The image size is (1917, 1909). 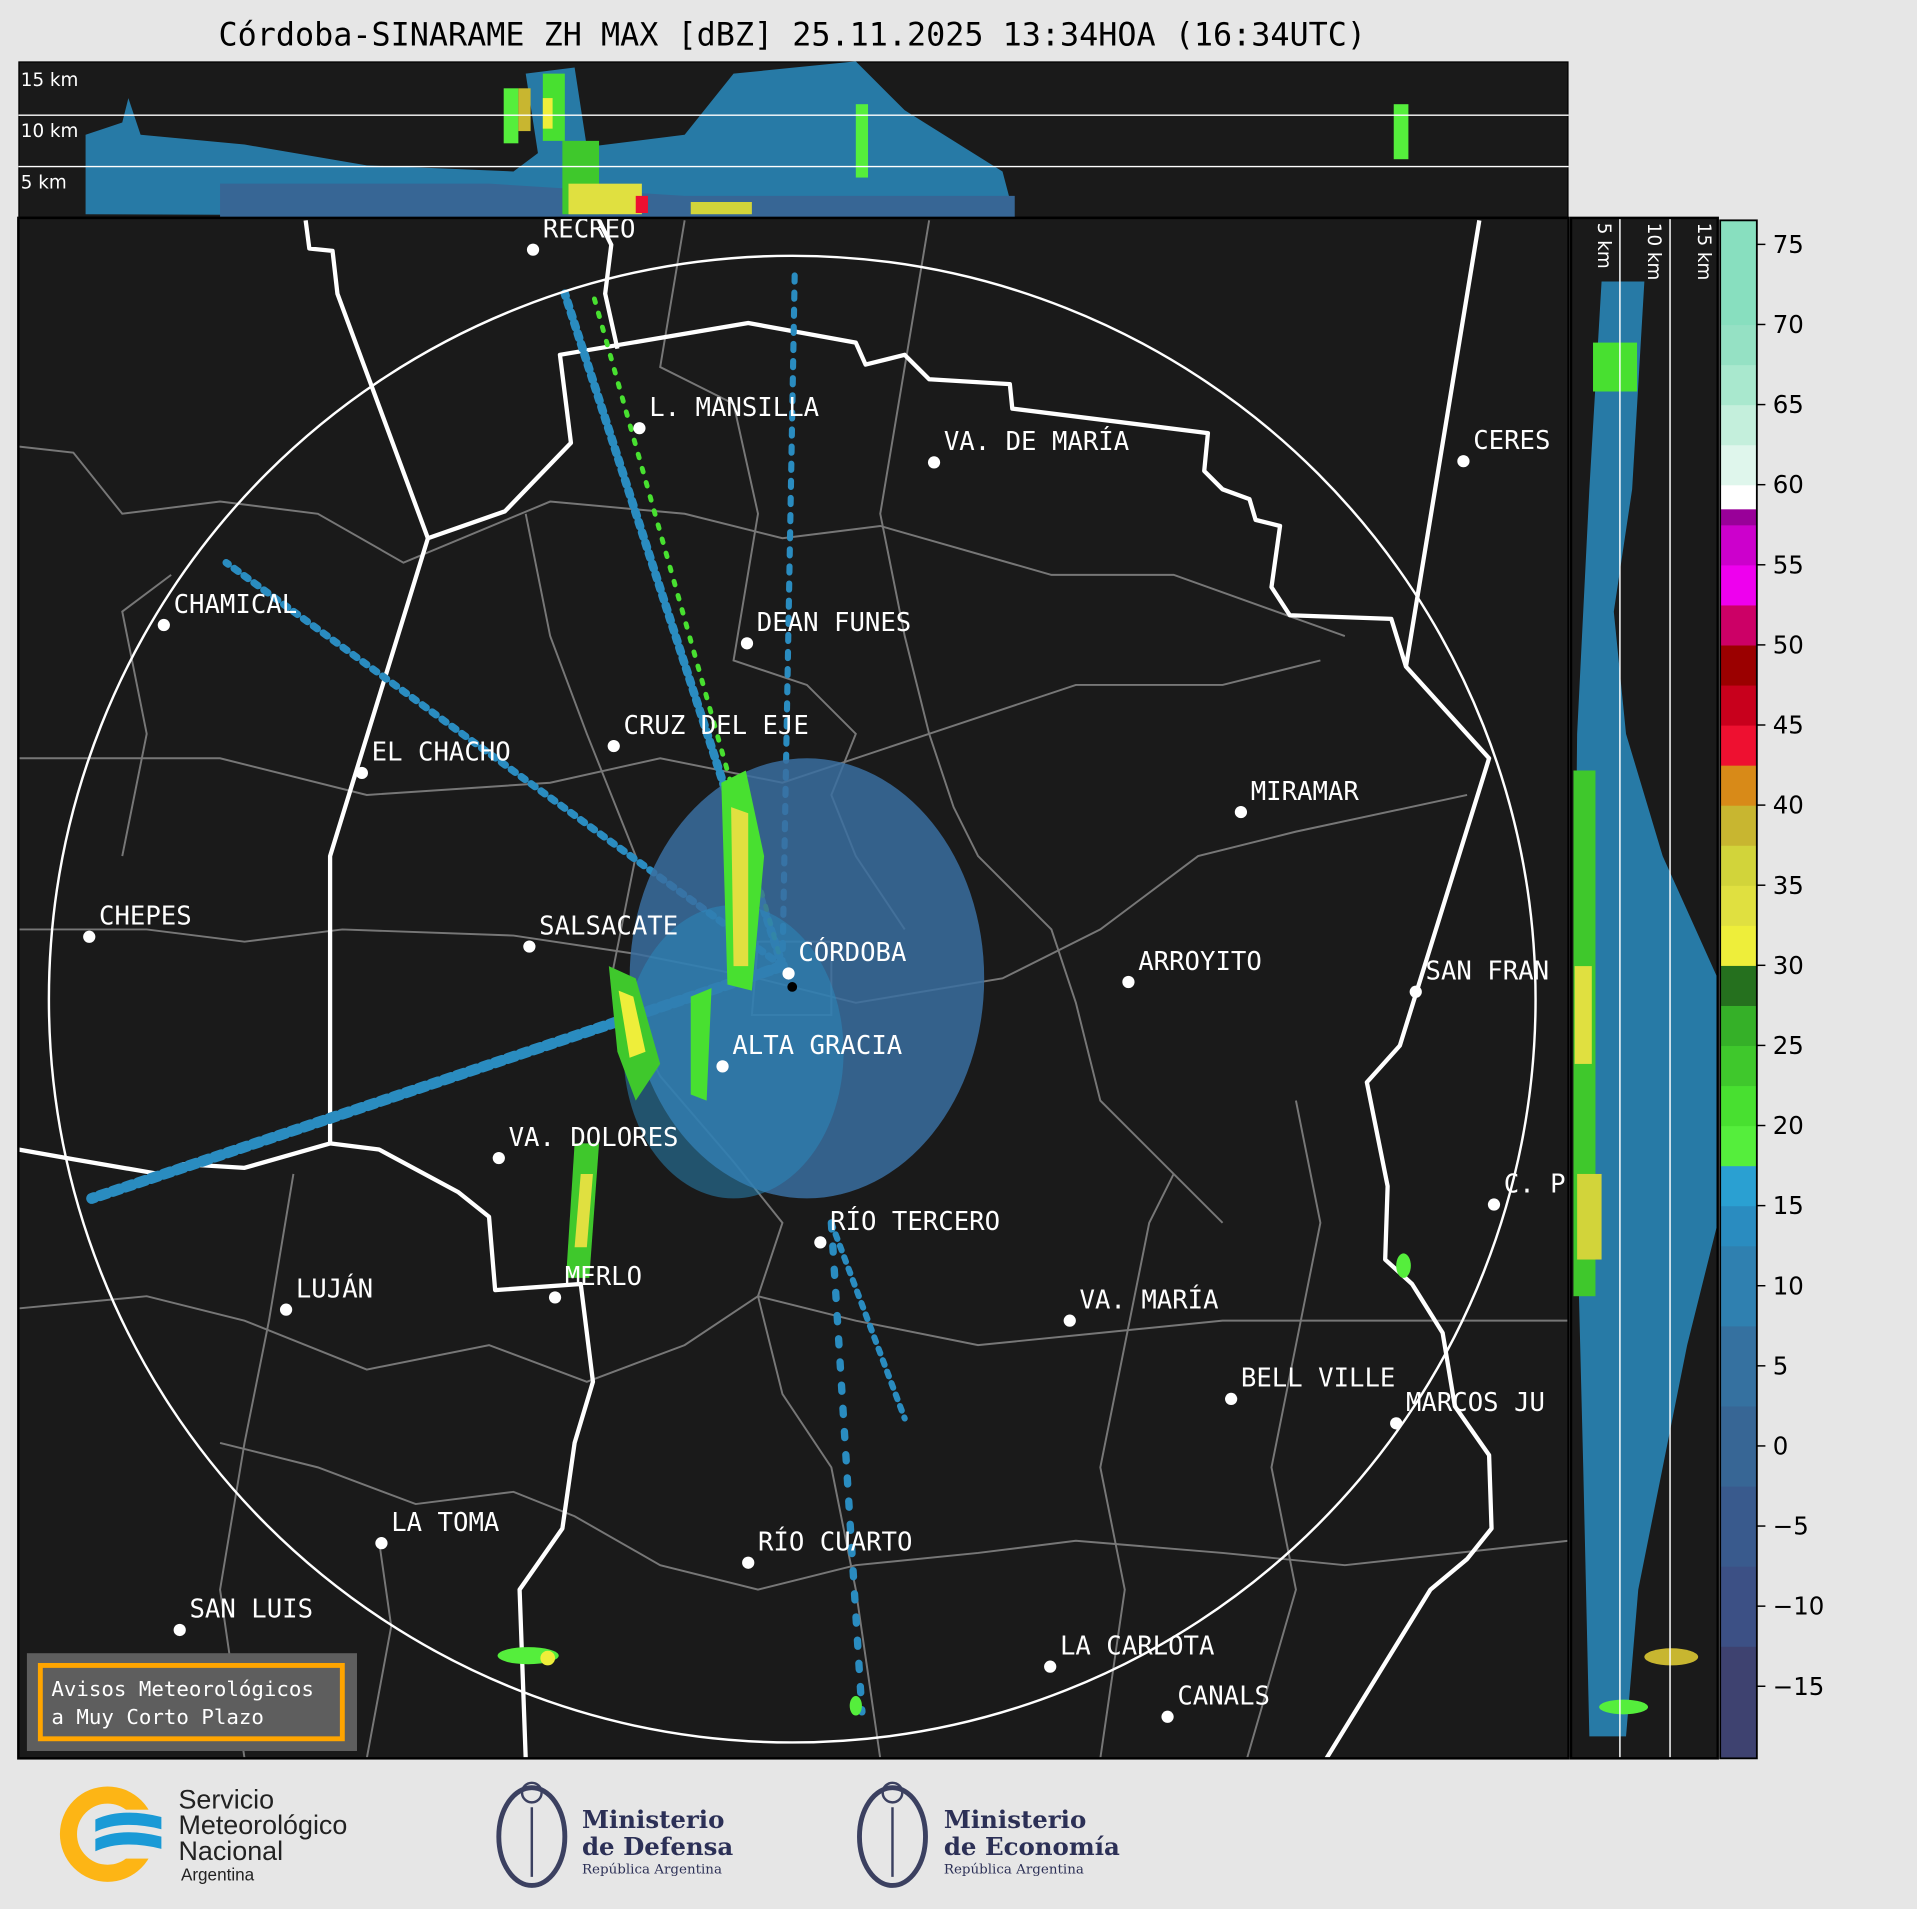 What do you see at coordinates (1788, 644) in the screenshot?
I see `colorbar-tick-label: 50` at bounding box center [1788, 644].